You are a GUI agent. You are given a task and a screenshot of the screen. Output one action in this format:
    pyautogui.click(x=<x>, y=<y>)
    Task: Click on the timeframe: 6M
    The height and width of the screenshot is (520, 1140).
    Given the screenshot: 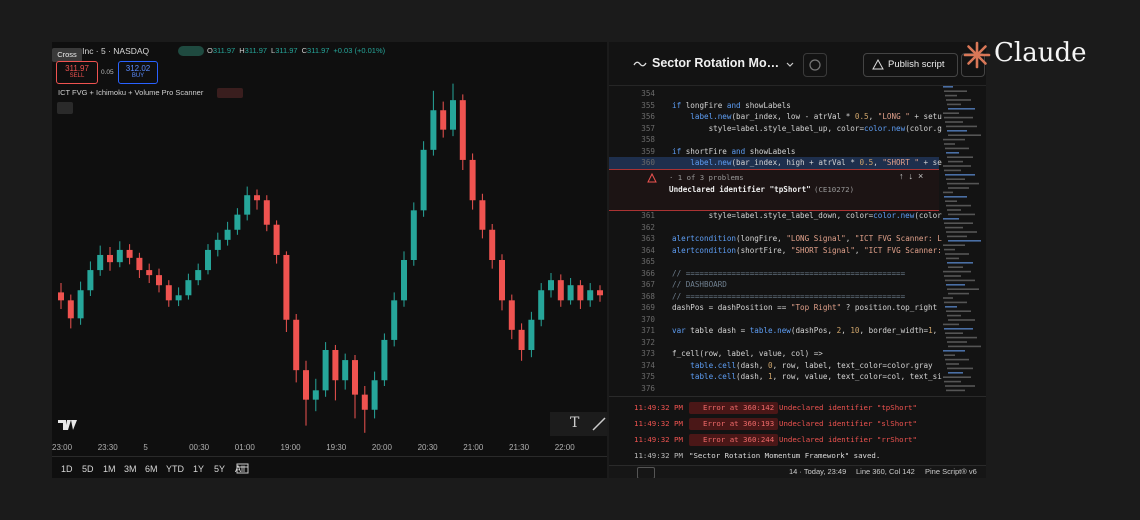 What is the action you would take?
    pyautogui.click(x=151, y=469)
    